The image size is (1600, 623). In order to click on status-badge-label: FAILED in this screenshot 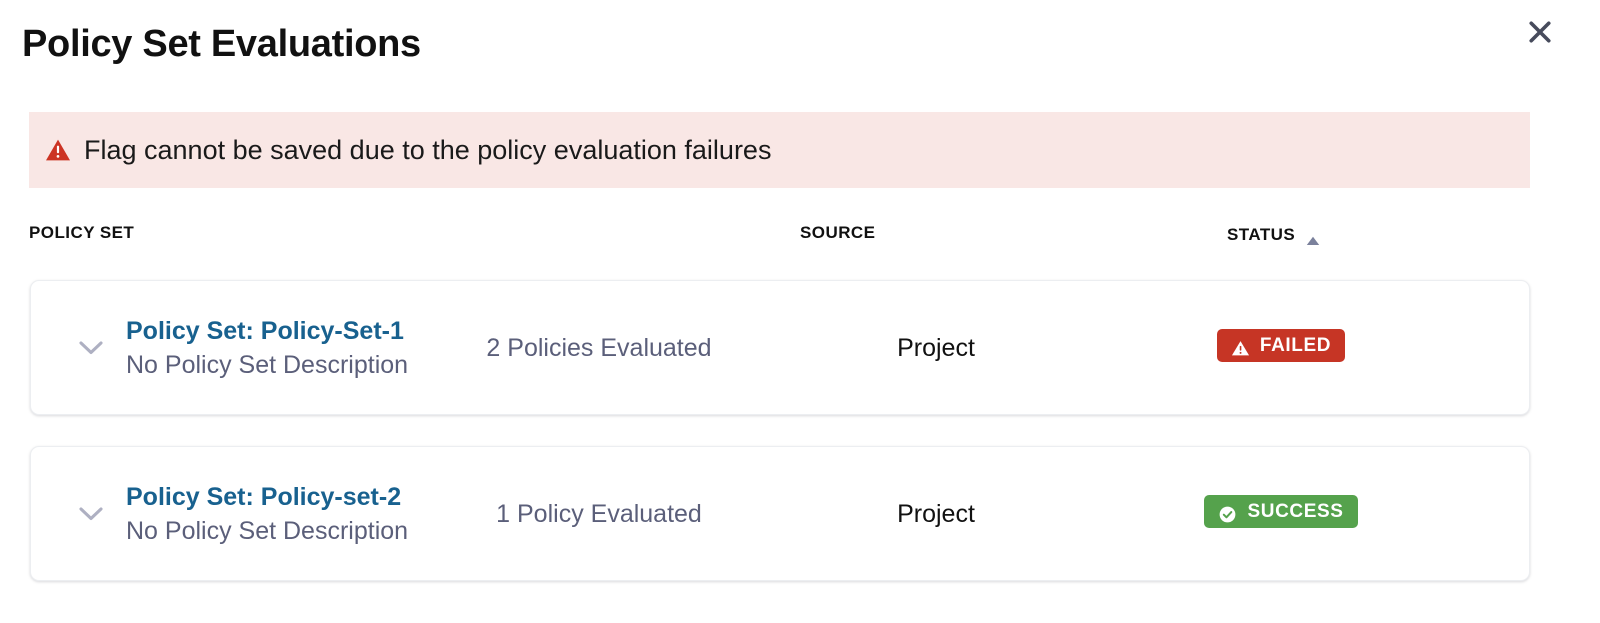, I will do `click(1295, 345)`.